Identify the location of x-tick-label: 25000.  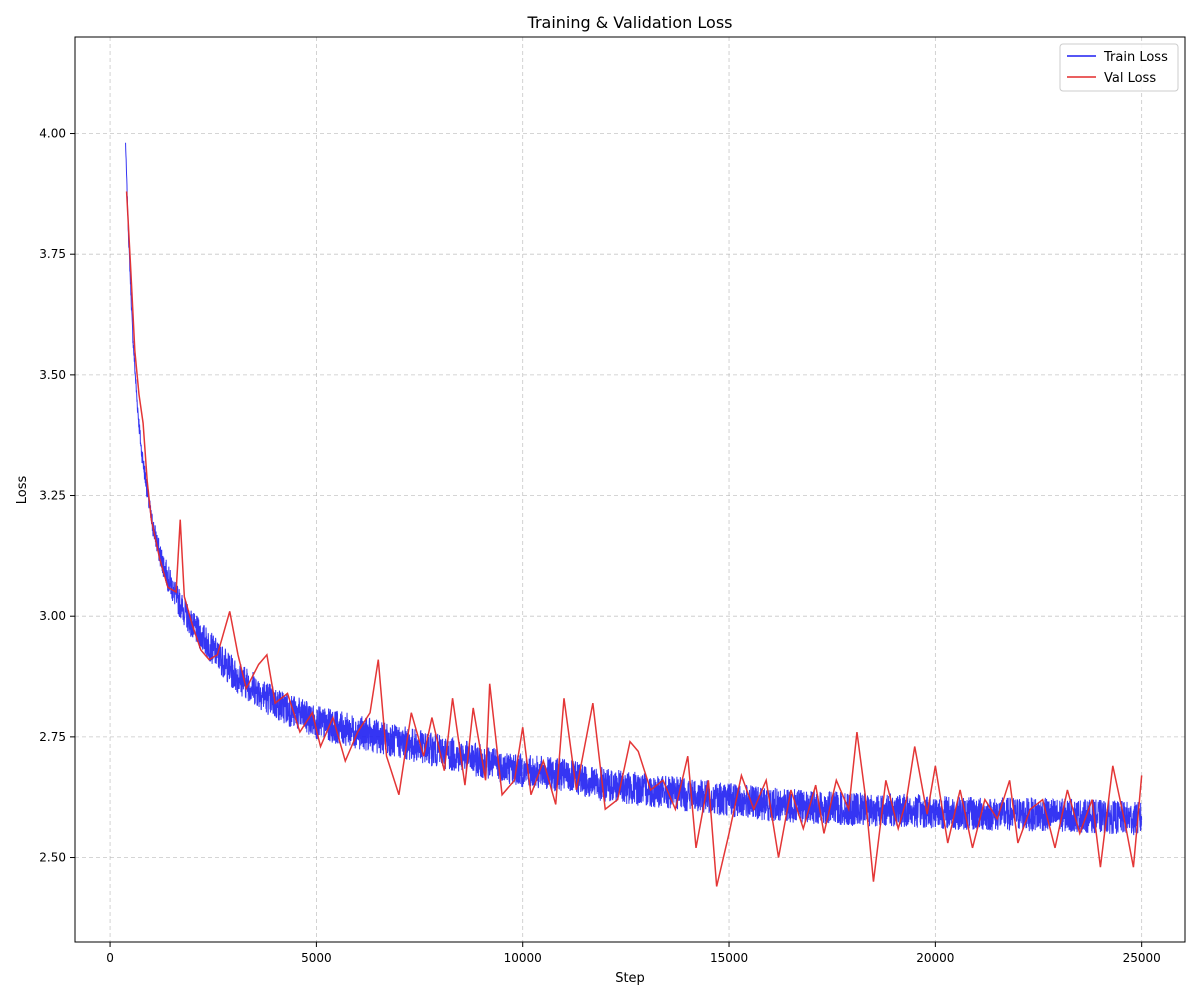
(1142, 958).